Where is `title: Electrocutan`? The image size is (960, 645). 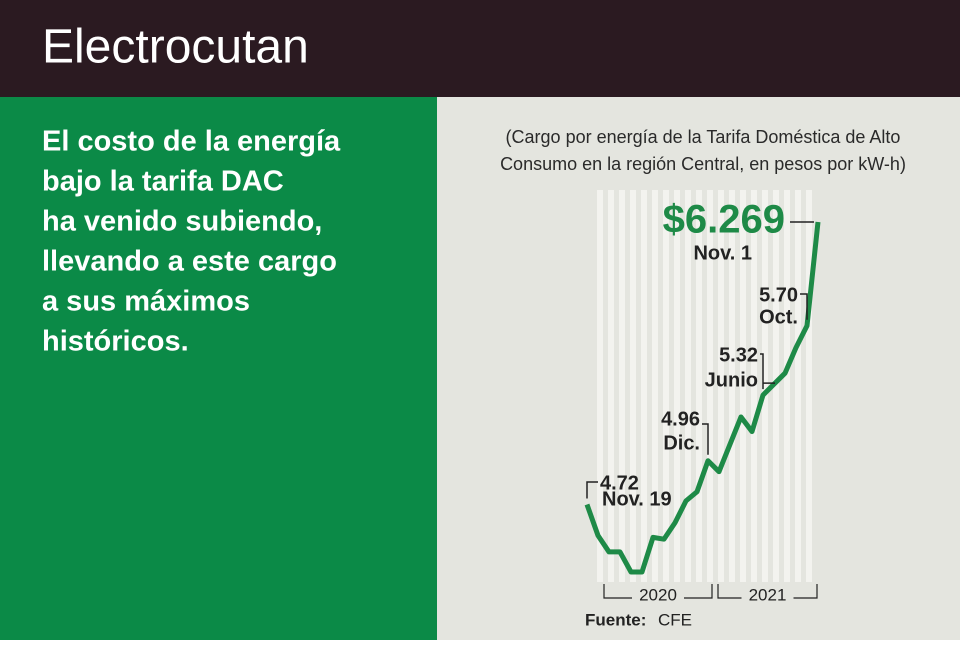 title: Electrocutan is located at coordinates (175, 47).